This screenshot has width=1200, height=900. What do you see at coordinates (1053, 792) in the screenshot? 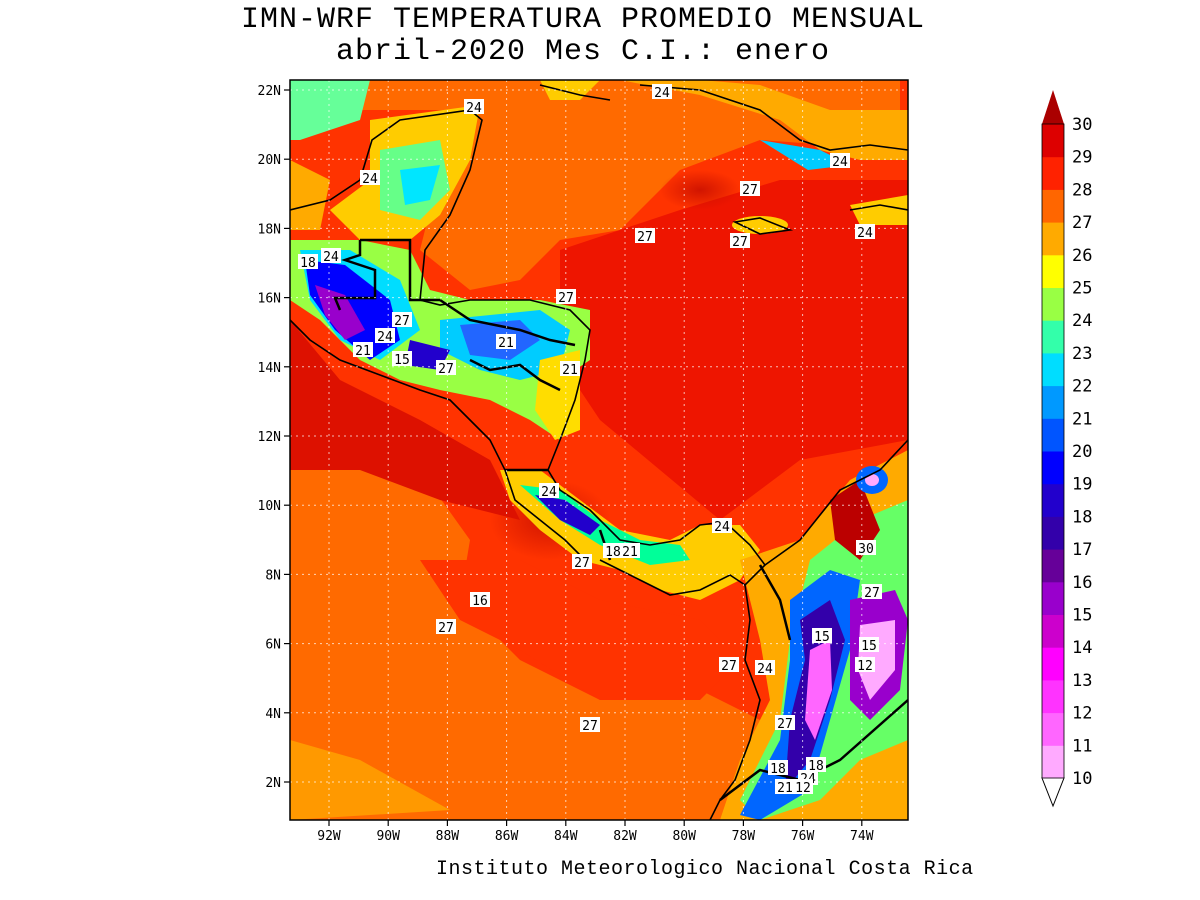
I see `colorbar-lower-arrow` at bounding box center [1053, 792].